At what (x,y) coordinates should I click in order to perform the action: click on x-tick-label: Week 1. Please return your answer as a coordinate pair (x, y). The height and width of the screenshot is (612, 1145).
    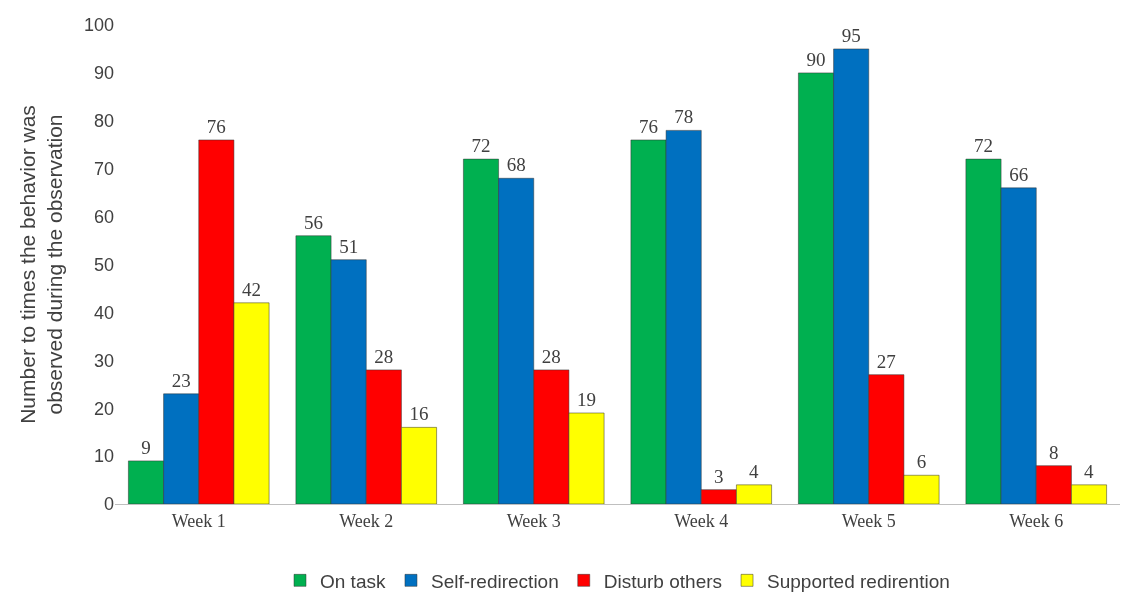
    Looking at the image, I should click on (198, 520).